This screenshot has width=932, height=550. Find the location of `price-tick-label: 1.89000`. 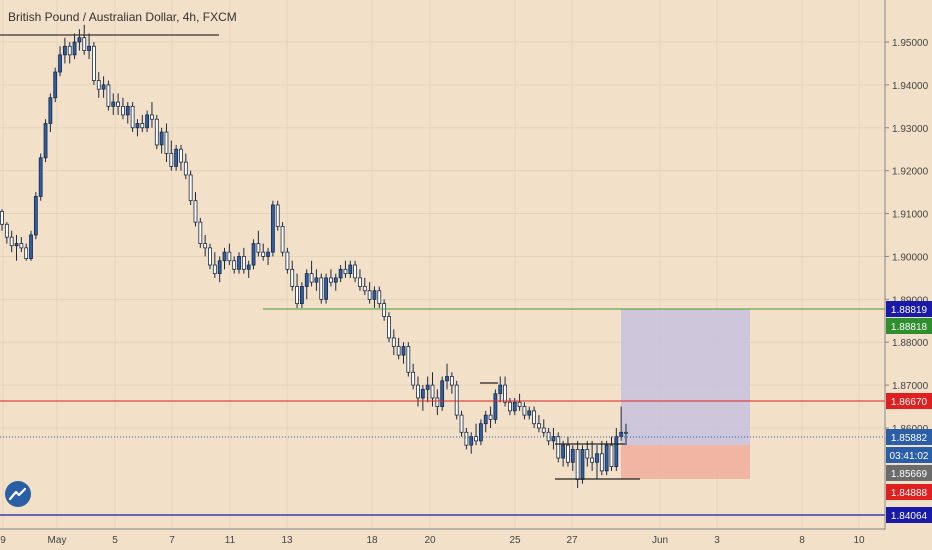

price-tick-label: 1.89000 is located at coordinates (910, 300).